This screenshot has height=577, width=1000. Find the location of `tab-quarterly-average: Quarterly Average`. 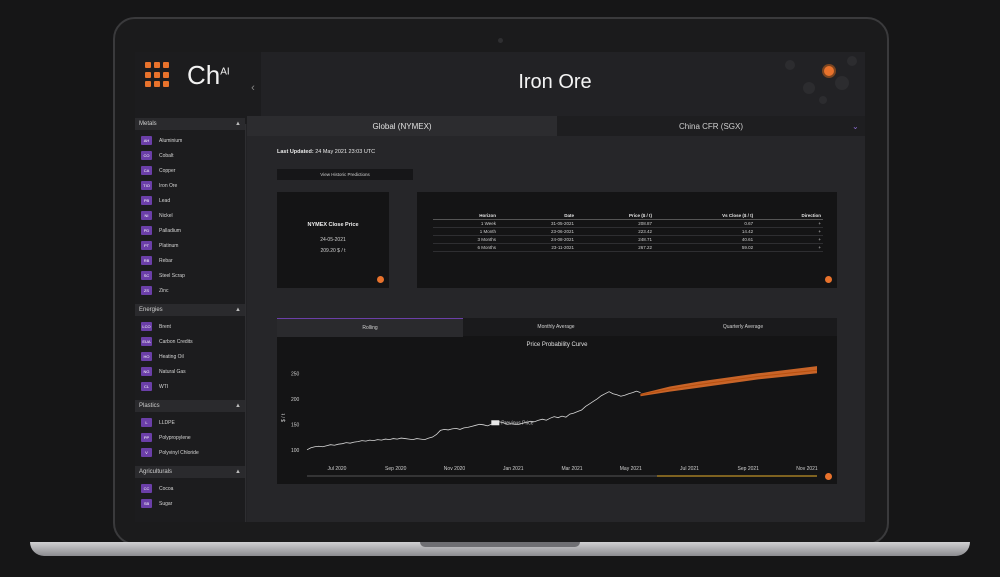

tab-quarterly-average: Quarterly Average is located at coordinates (743, 327).